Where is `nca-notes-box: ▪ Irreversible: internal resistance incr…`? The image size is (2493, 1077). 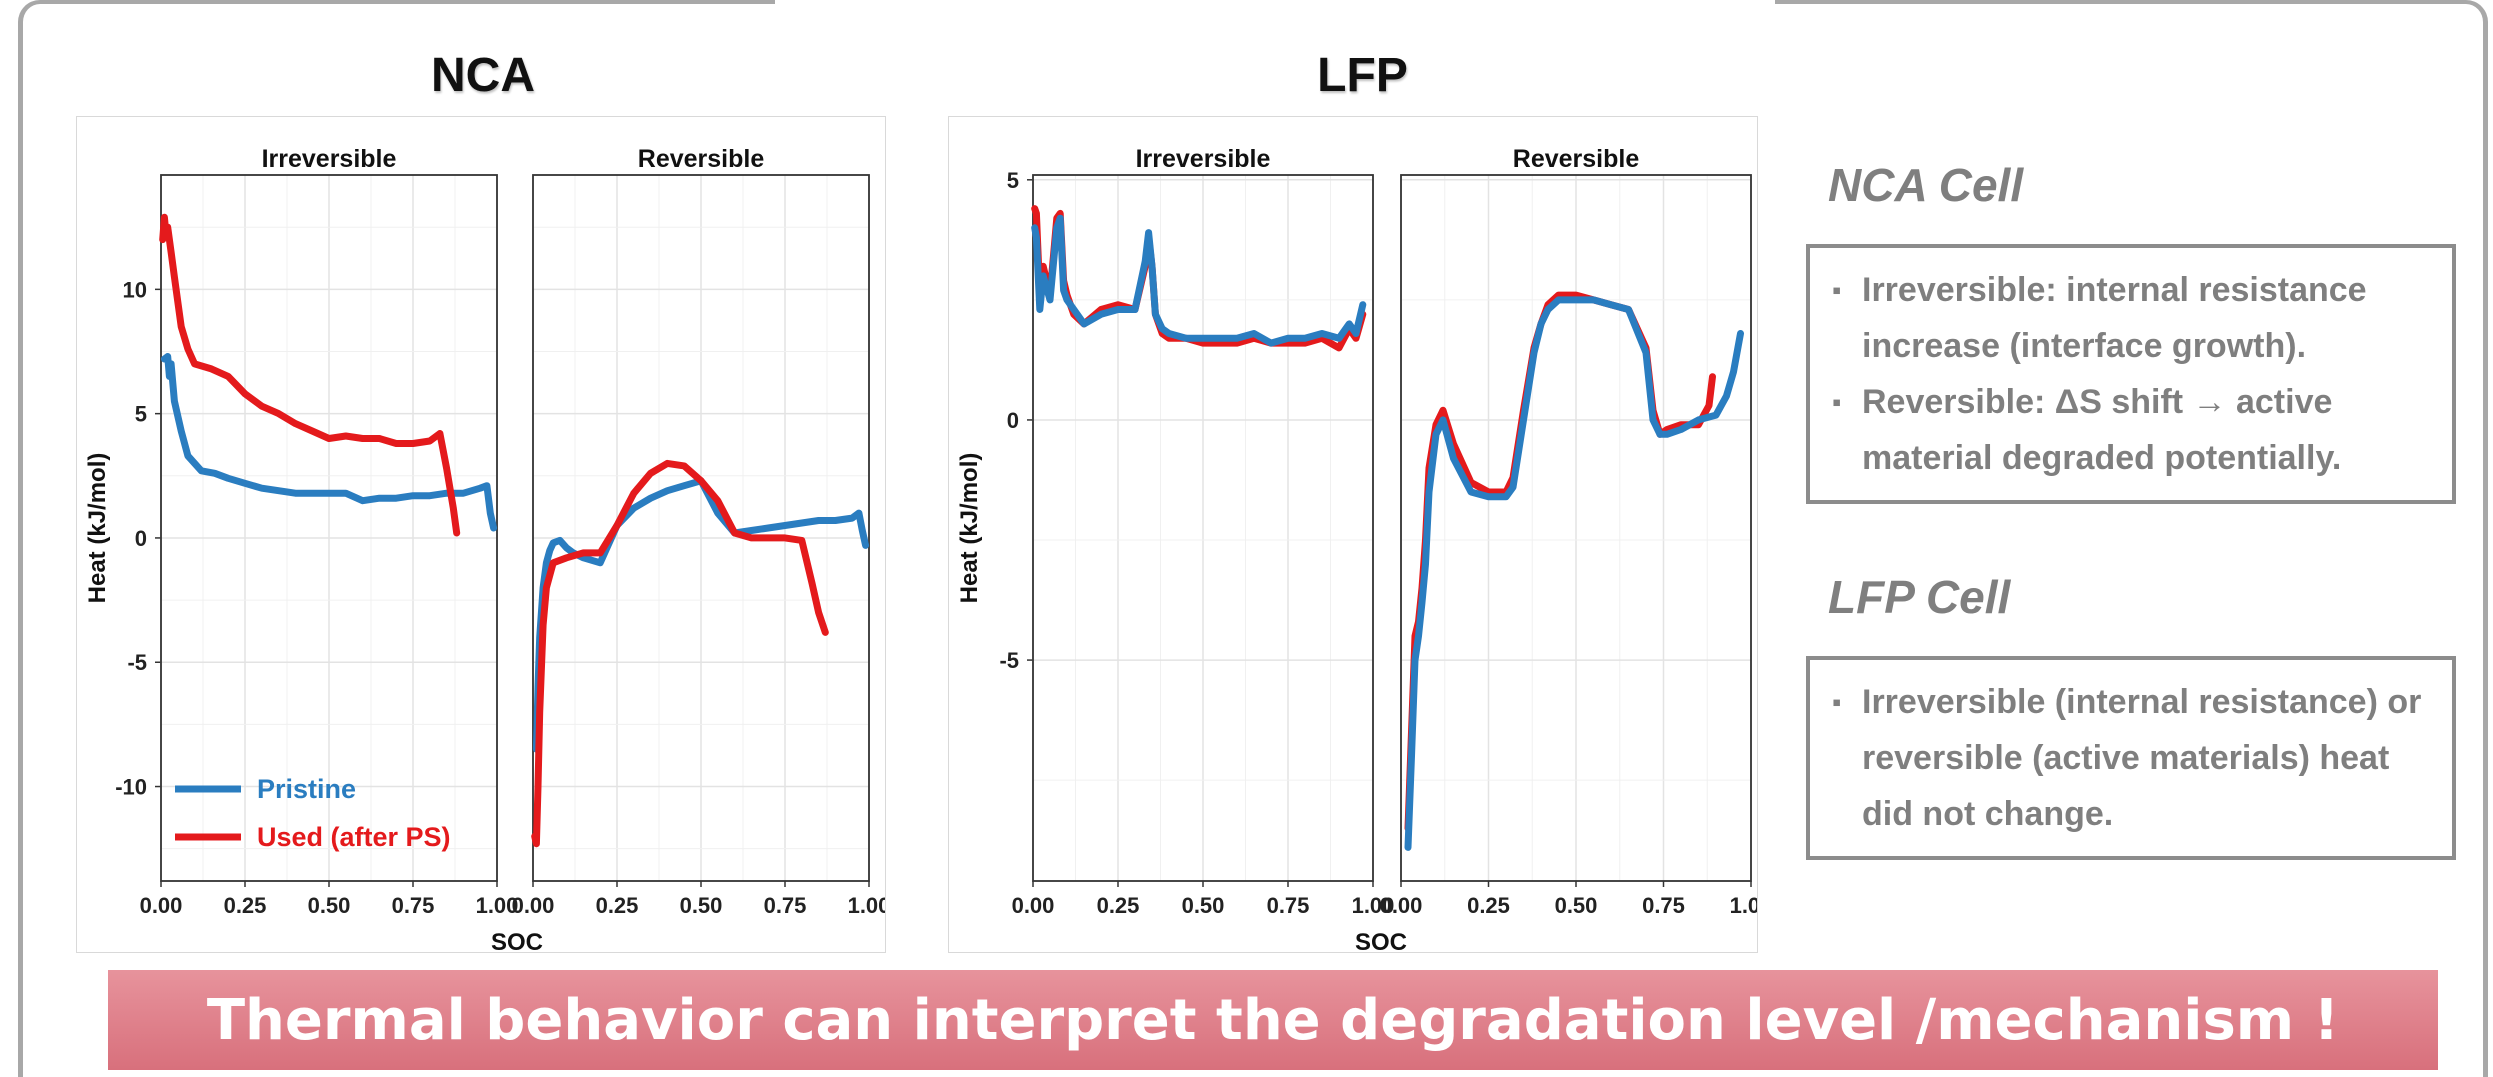
nca-notes-box: ▪ Irreversible: internal resistance incr… is located at coordinates (2131, 374).